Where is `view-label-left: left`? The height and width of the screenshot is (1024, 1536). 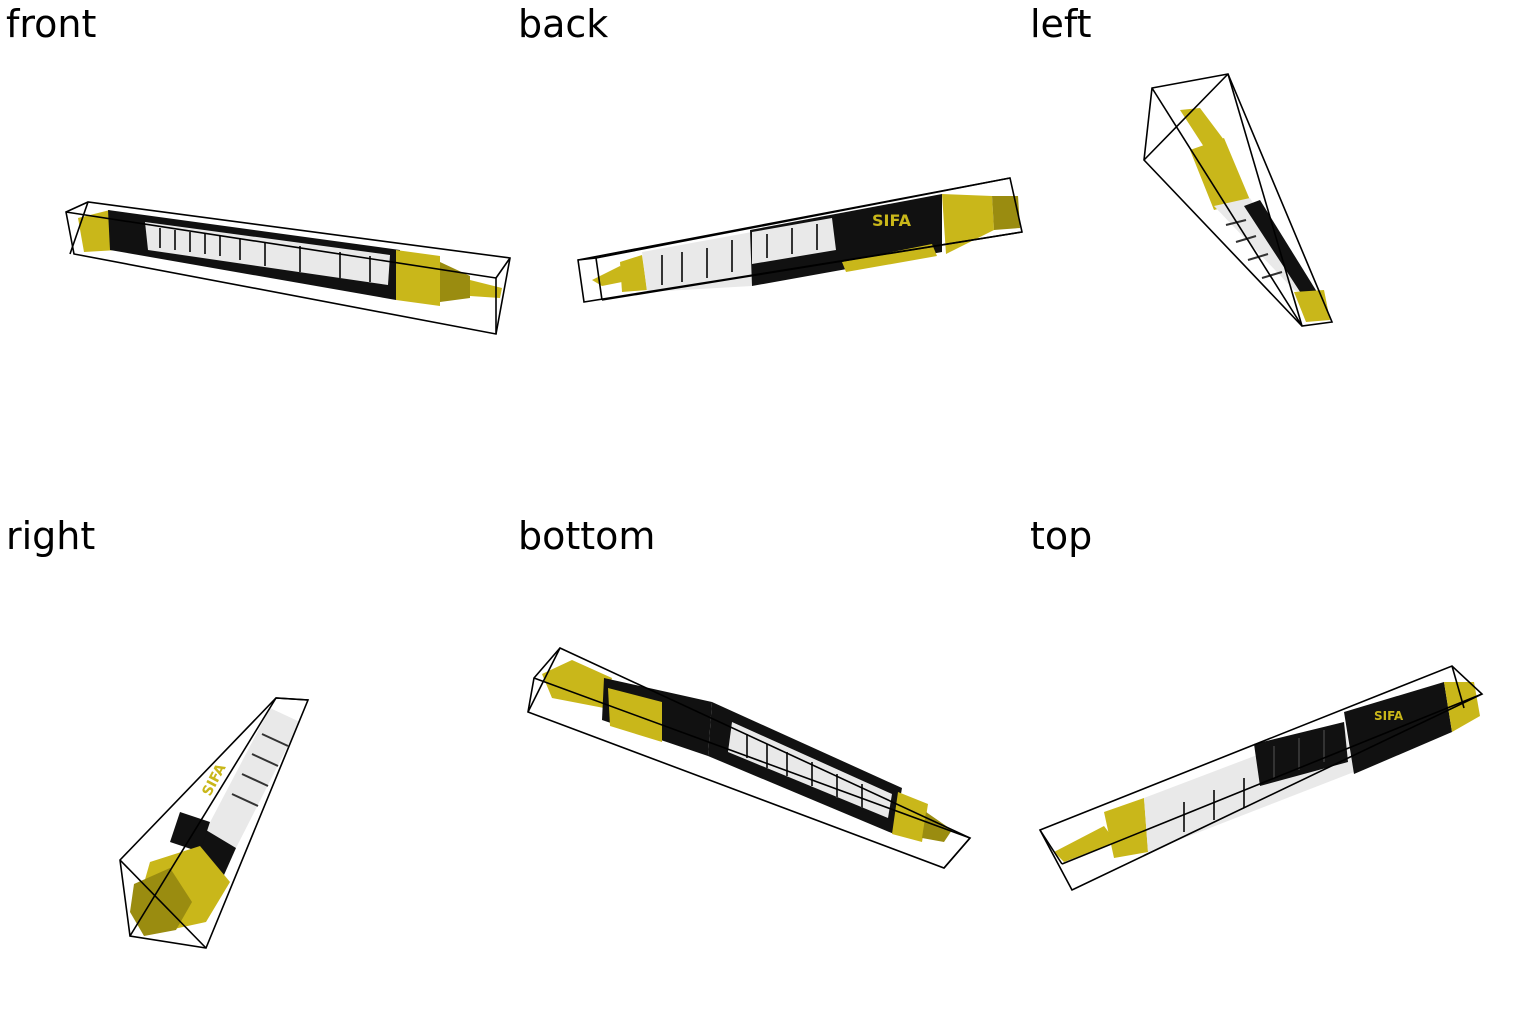
view-label-left: left is located at coordinates (1061, 24).